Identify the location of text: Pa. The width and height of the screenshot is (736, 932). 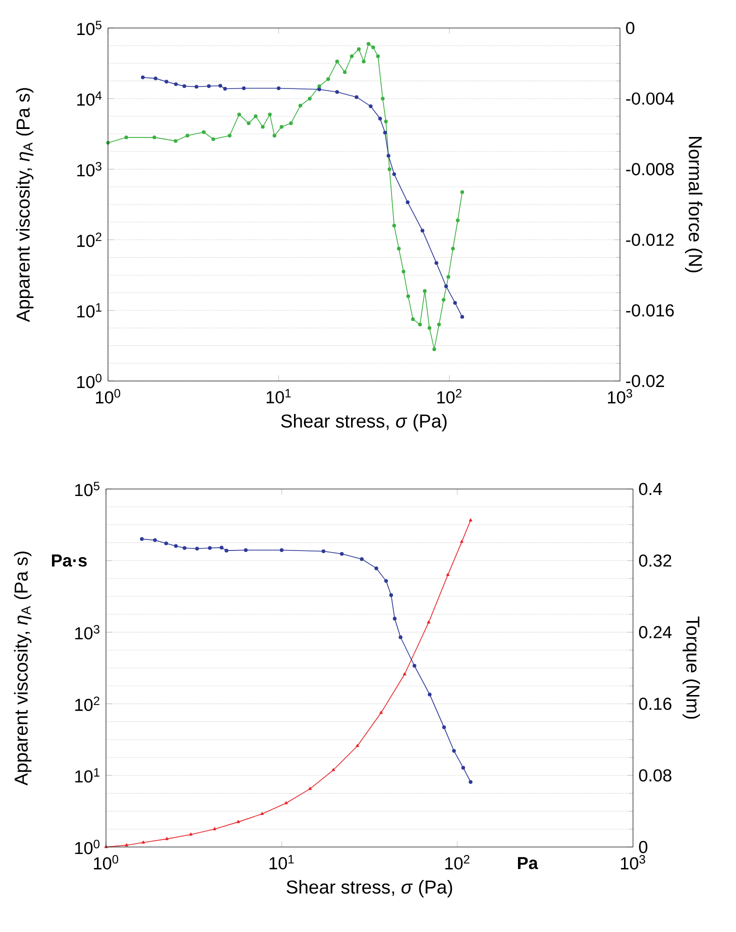
(528, 863).